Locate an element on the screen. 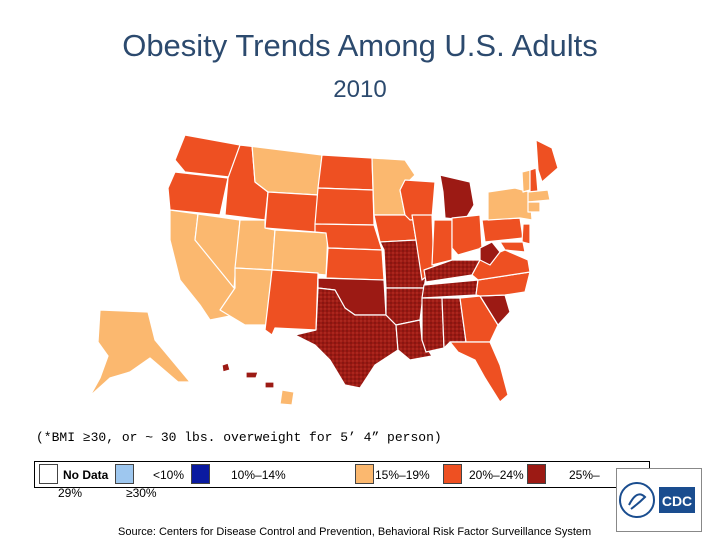  cdc-logo: CDC is located at coordinates (659, 500).